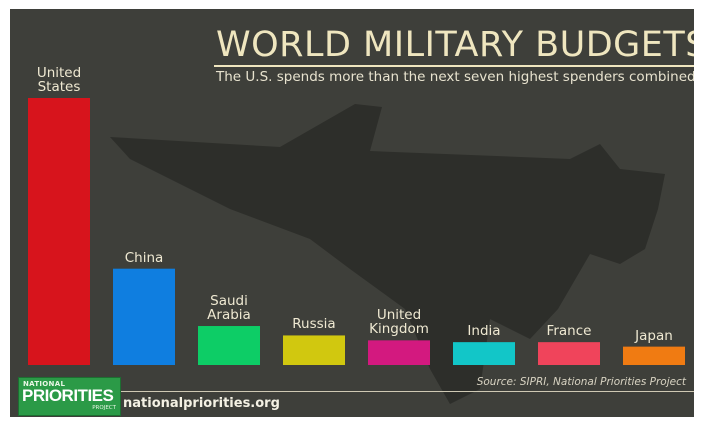 This screenshot has height=433, width=711. Describe the element at coordinates (201, 403) in the screenshot. I see `website-link: nationalpriorities.org` at that location.